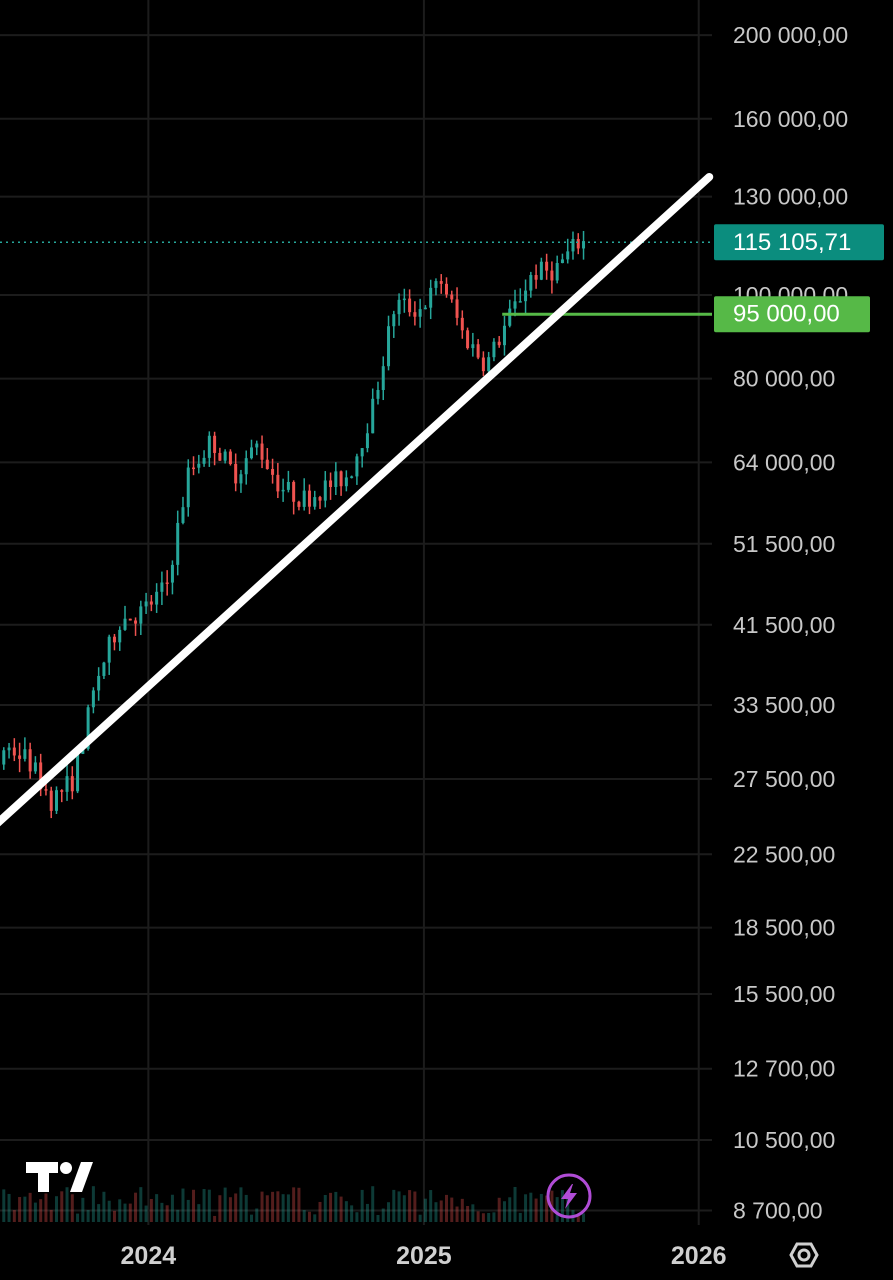 The width and height of the screenshot is (893, 1280). I want to click on y-tick-label: 51 500,00, so click(784, 544).